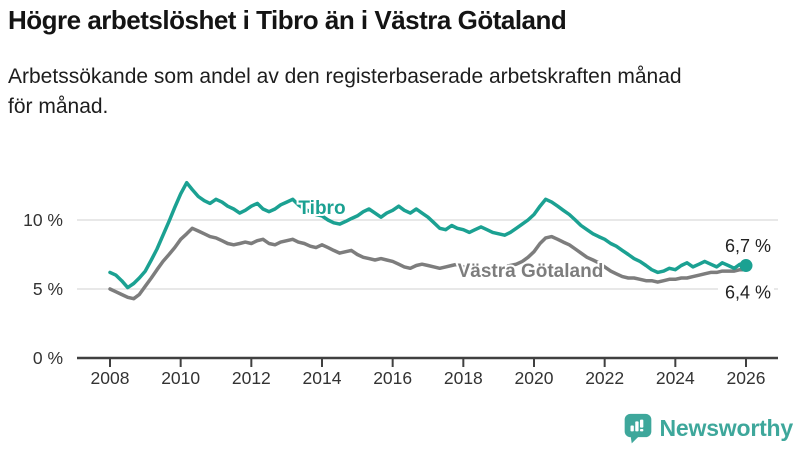 This screenshot has height=450, width=800. Describe the element at coordinates (180, 378) in the screenshot. I see `x-axis-label: 2010` at that location.